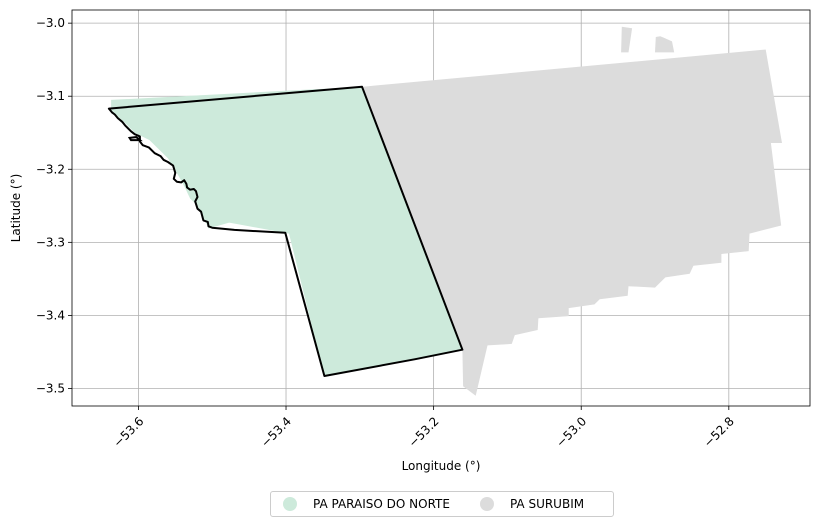 The height and width of the screenshot is (526, 824). What do you see at coordinates (50, 96) in the screenshot?
I see `y-tick-label-1: −3.1` at bounding box center [50, 96].